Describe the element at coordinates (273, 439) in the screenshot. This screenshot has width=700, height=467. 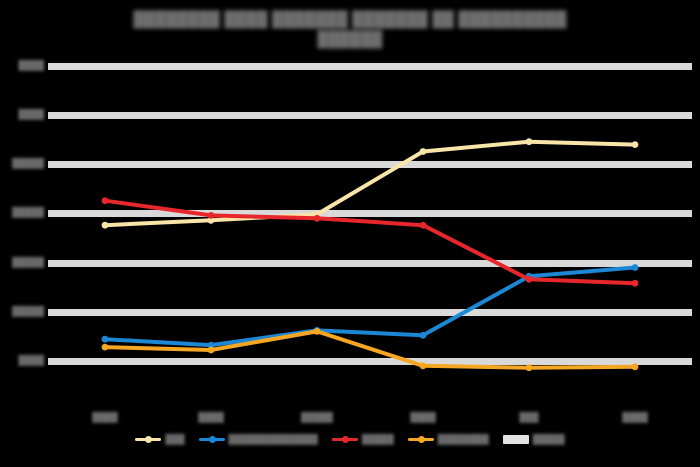
I see `legend-label: ██████████████` at that location.